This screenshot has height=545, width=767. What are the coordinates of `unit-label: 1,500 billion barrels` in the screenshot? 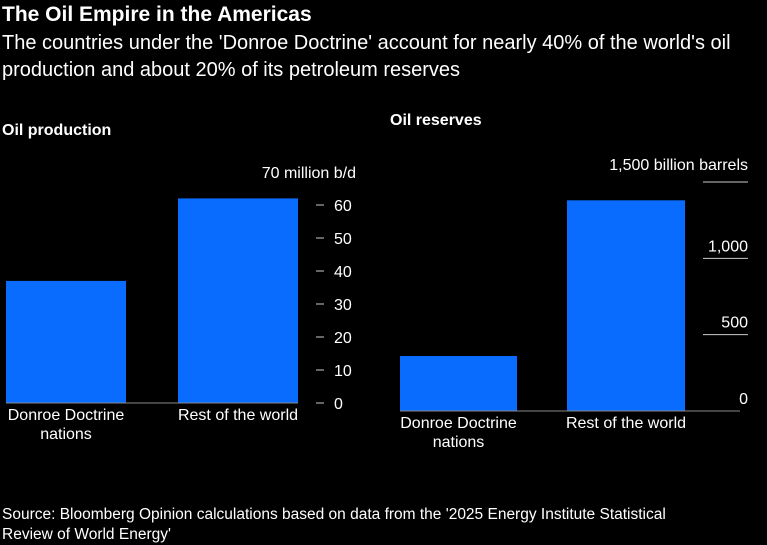 It's located at (678, 165).